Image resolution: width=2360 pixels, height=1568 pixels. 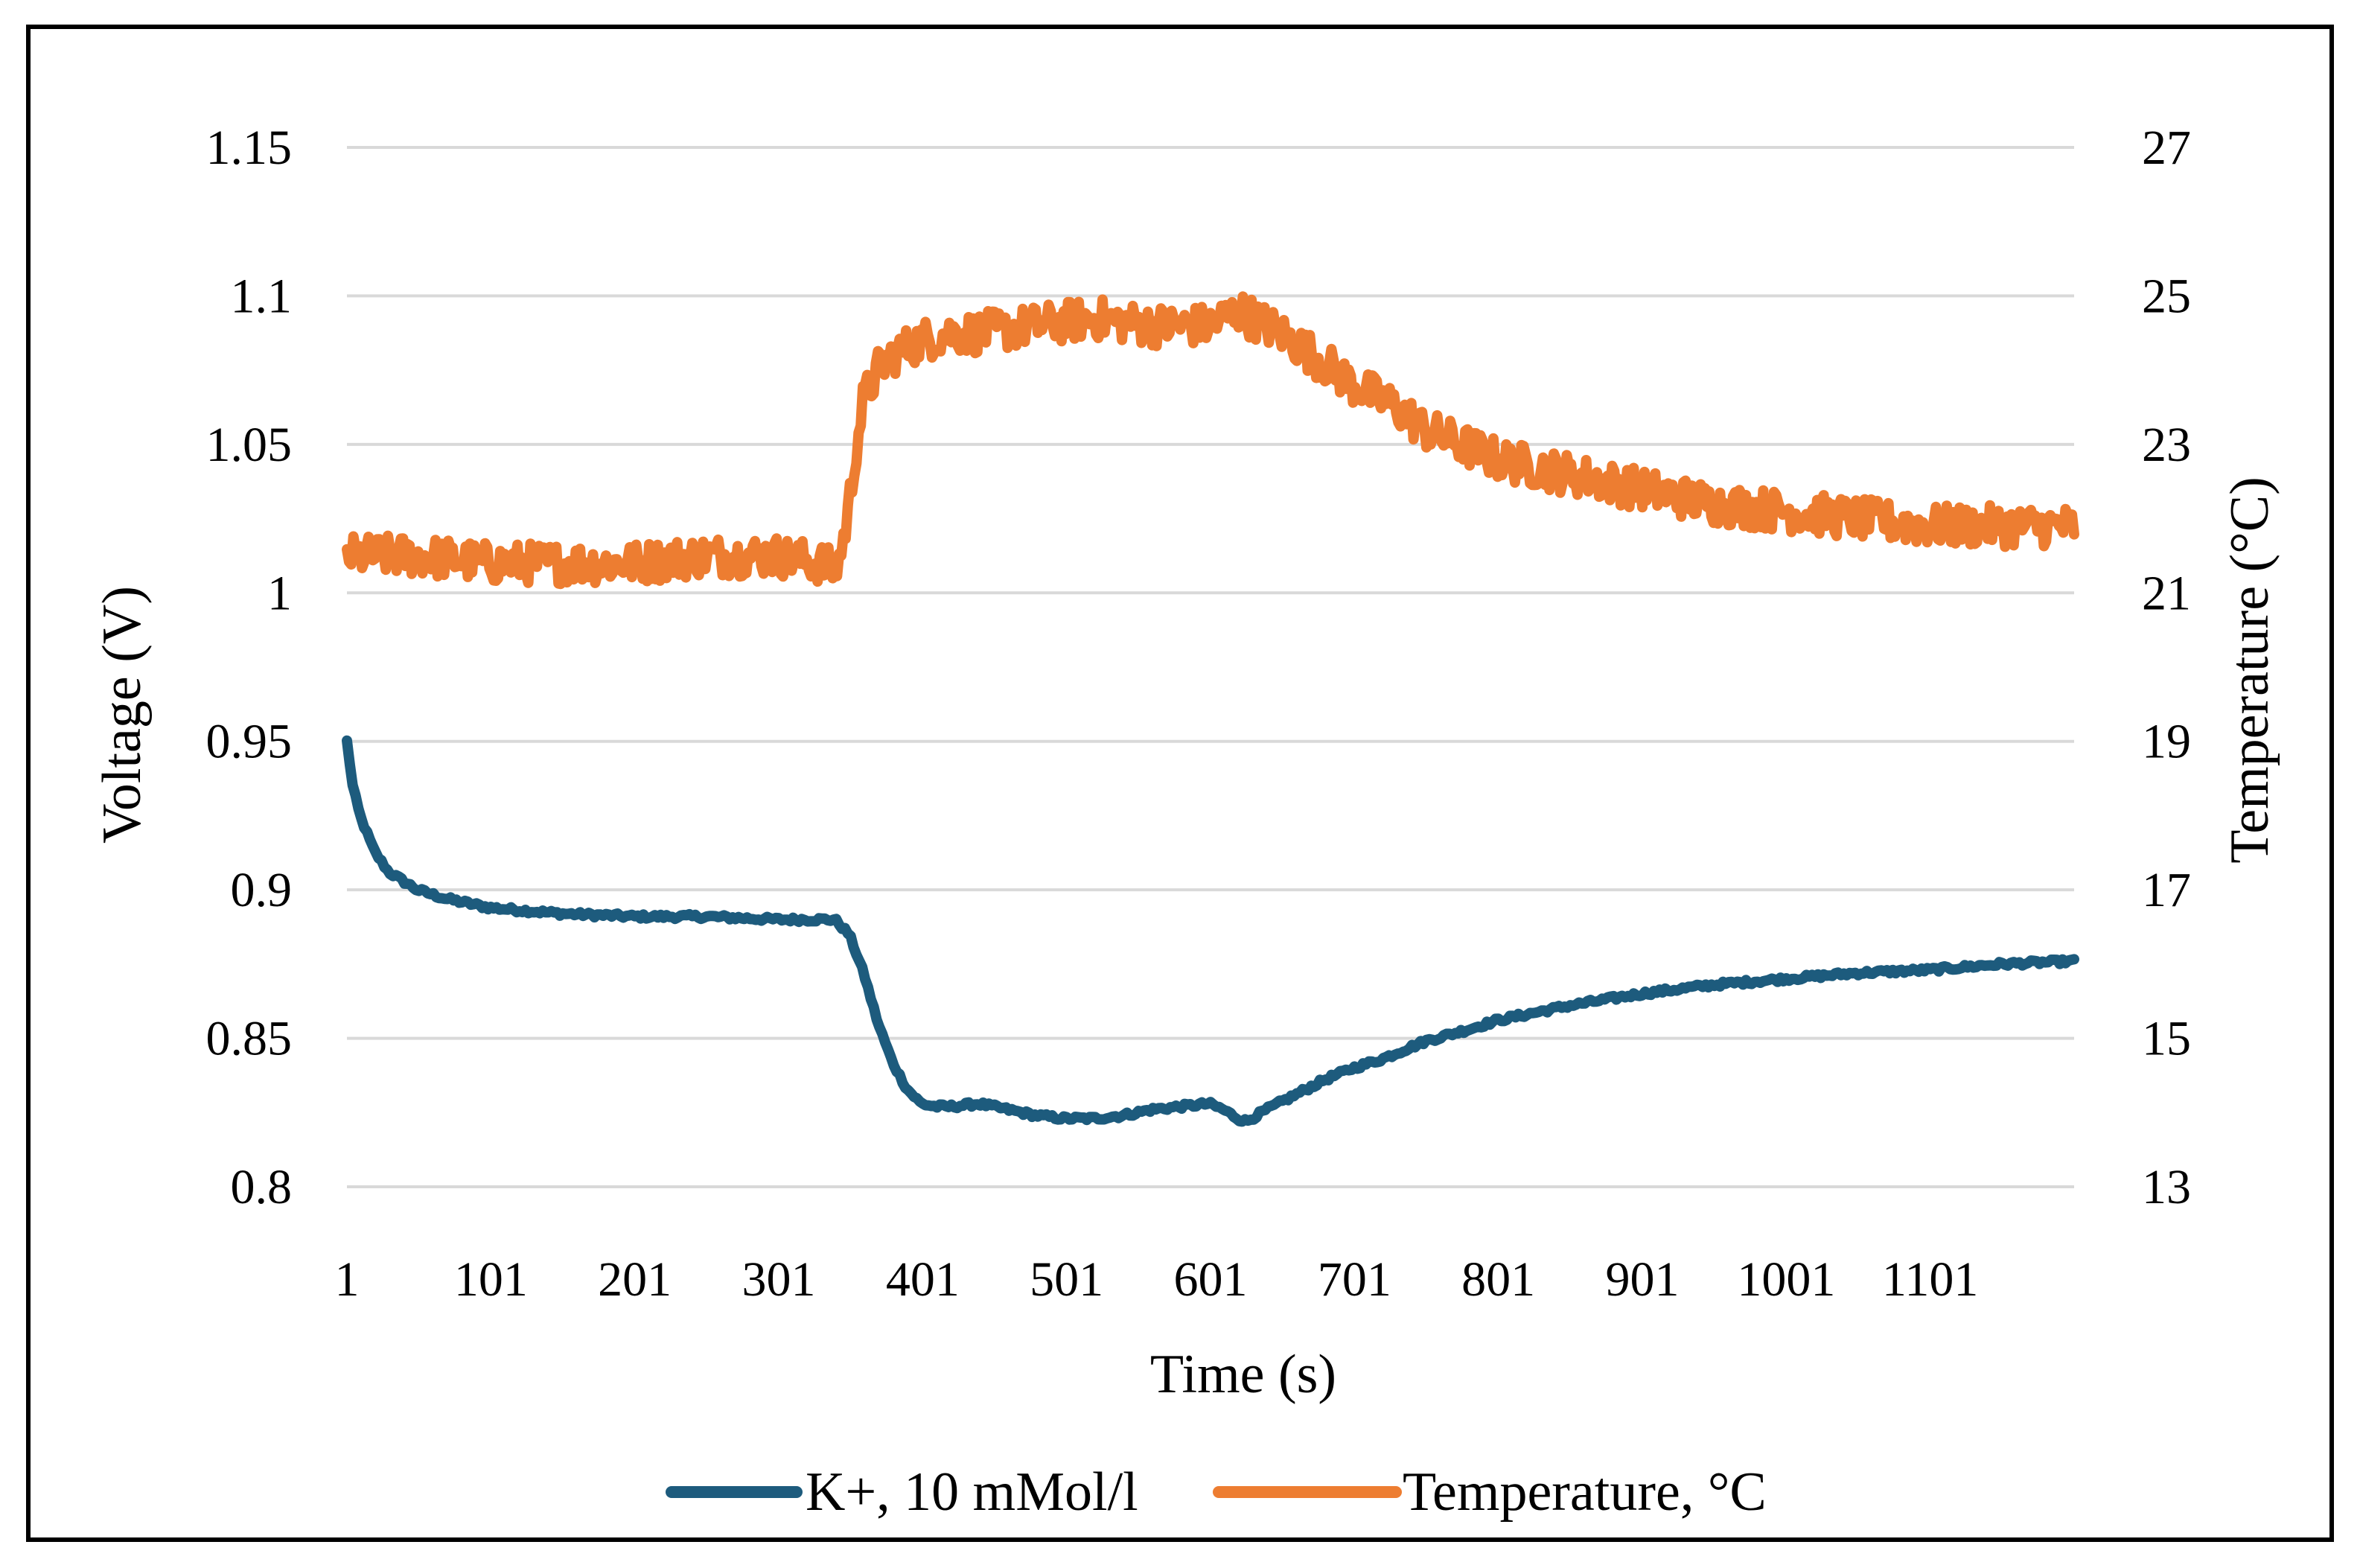 What do you see at coordinates (1786, 1279) in the screenshot?
I see `x-tick-label: 1001` at bounding box center [1786, 1279].